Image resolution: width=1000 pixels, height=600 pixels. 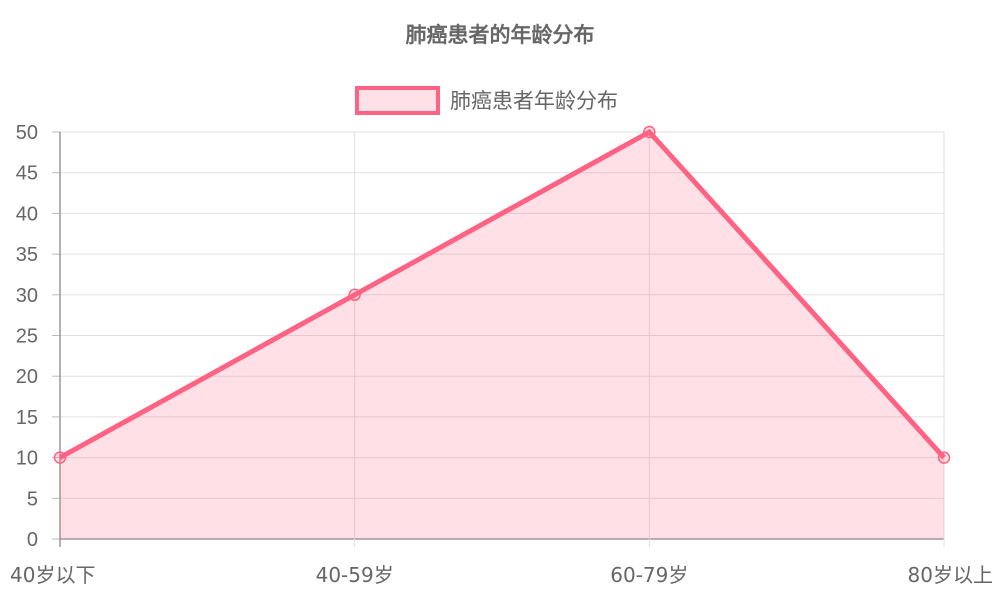 I want to click on x-tick-label: 60-79岁, so click(x=649, y=575).